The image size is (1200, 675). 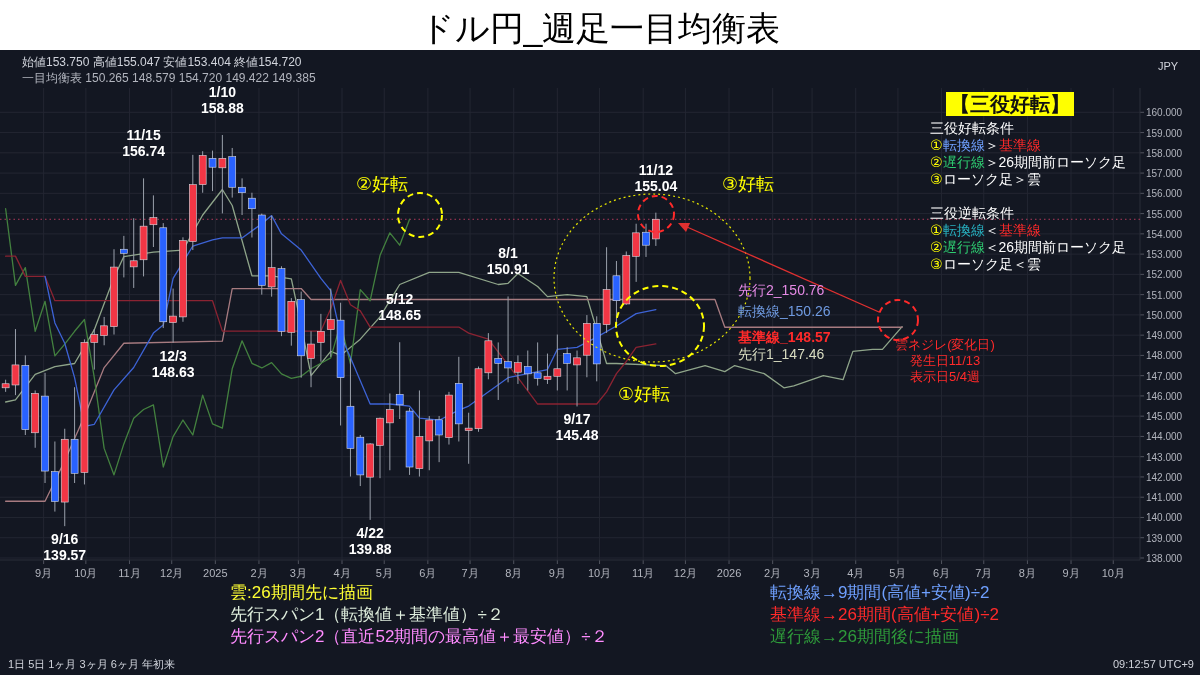 What do you see at coordinates (945, 360) in the screenshot?
I see `annotation: 発生日11/13` at bounding box center [945, 360].